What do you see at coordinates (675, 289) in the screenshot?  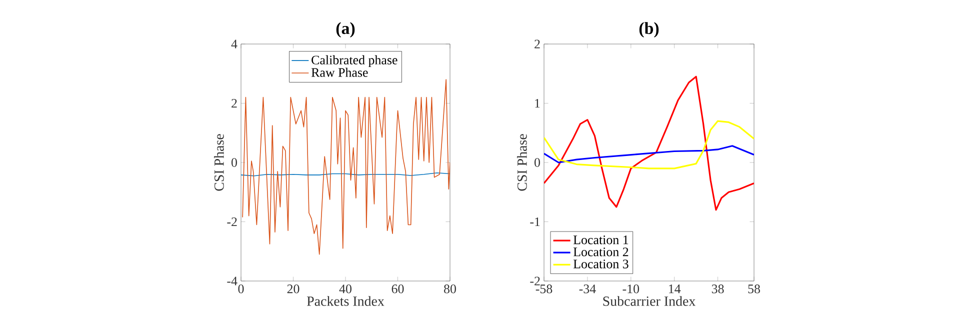 I see `x-tick-label: 14` at bounding box center [675, 289].